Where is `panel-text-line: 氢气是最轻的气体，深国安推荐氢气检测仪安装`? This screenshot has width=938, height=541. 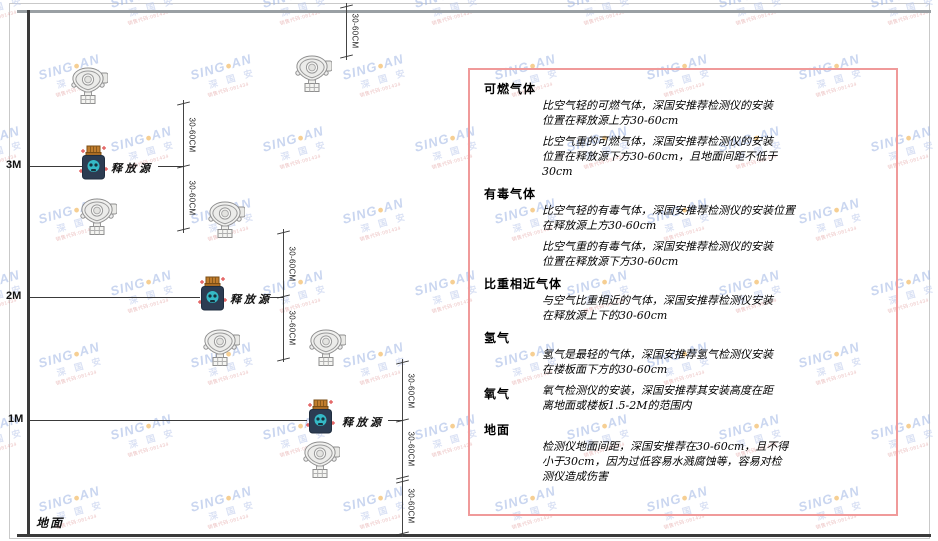 panel-text-line: 氢气是最轻的气体，深国安推荐氢气检测仪安装 is located at coordinates (657, 354).